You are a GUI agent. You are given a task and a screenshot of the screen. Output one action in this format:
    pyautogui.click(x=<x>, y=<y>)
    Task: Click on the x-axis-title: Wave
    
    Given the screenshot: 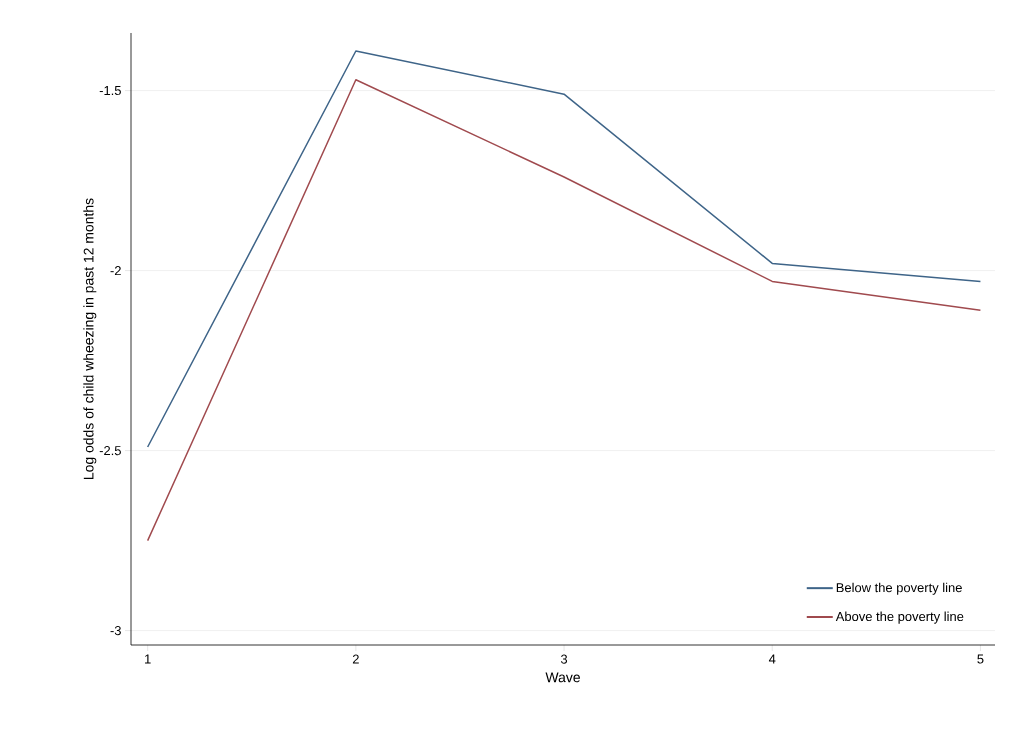 What is the action you would take?
    pyautogui.click(x=562, y=677)
    